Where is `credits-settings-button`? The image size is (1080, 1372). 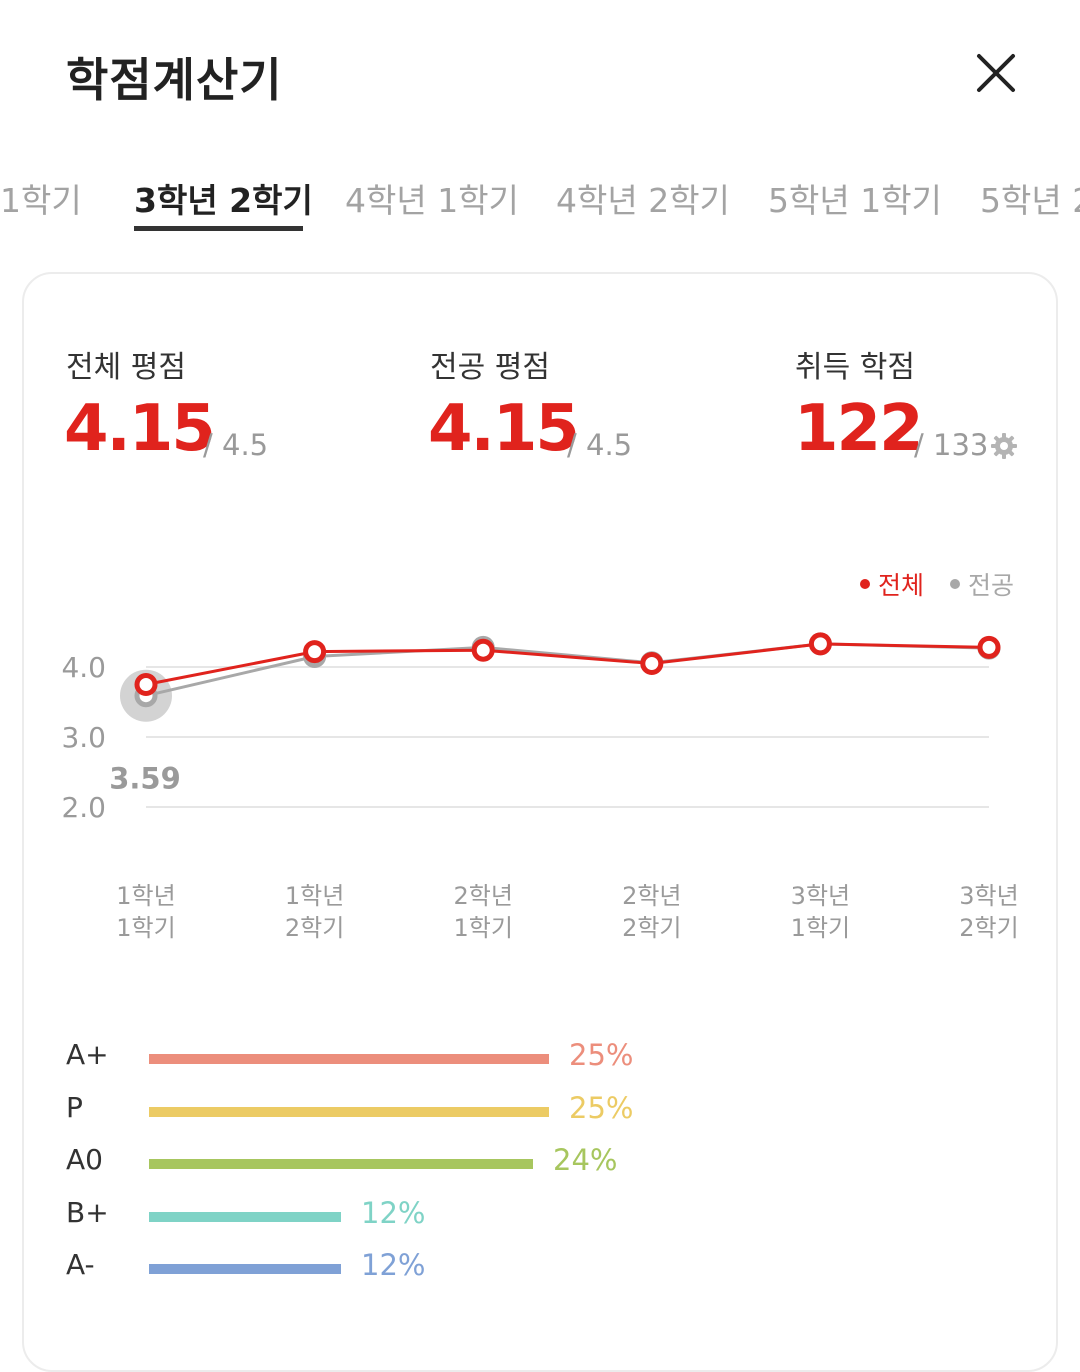 credits-settings-button is located at coordinates (1004, 446).